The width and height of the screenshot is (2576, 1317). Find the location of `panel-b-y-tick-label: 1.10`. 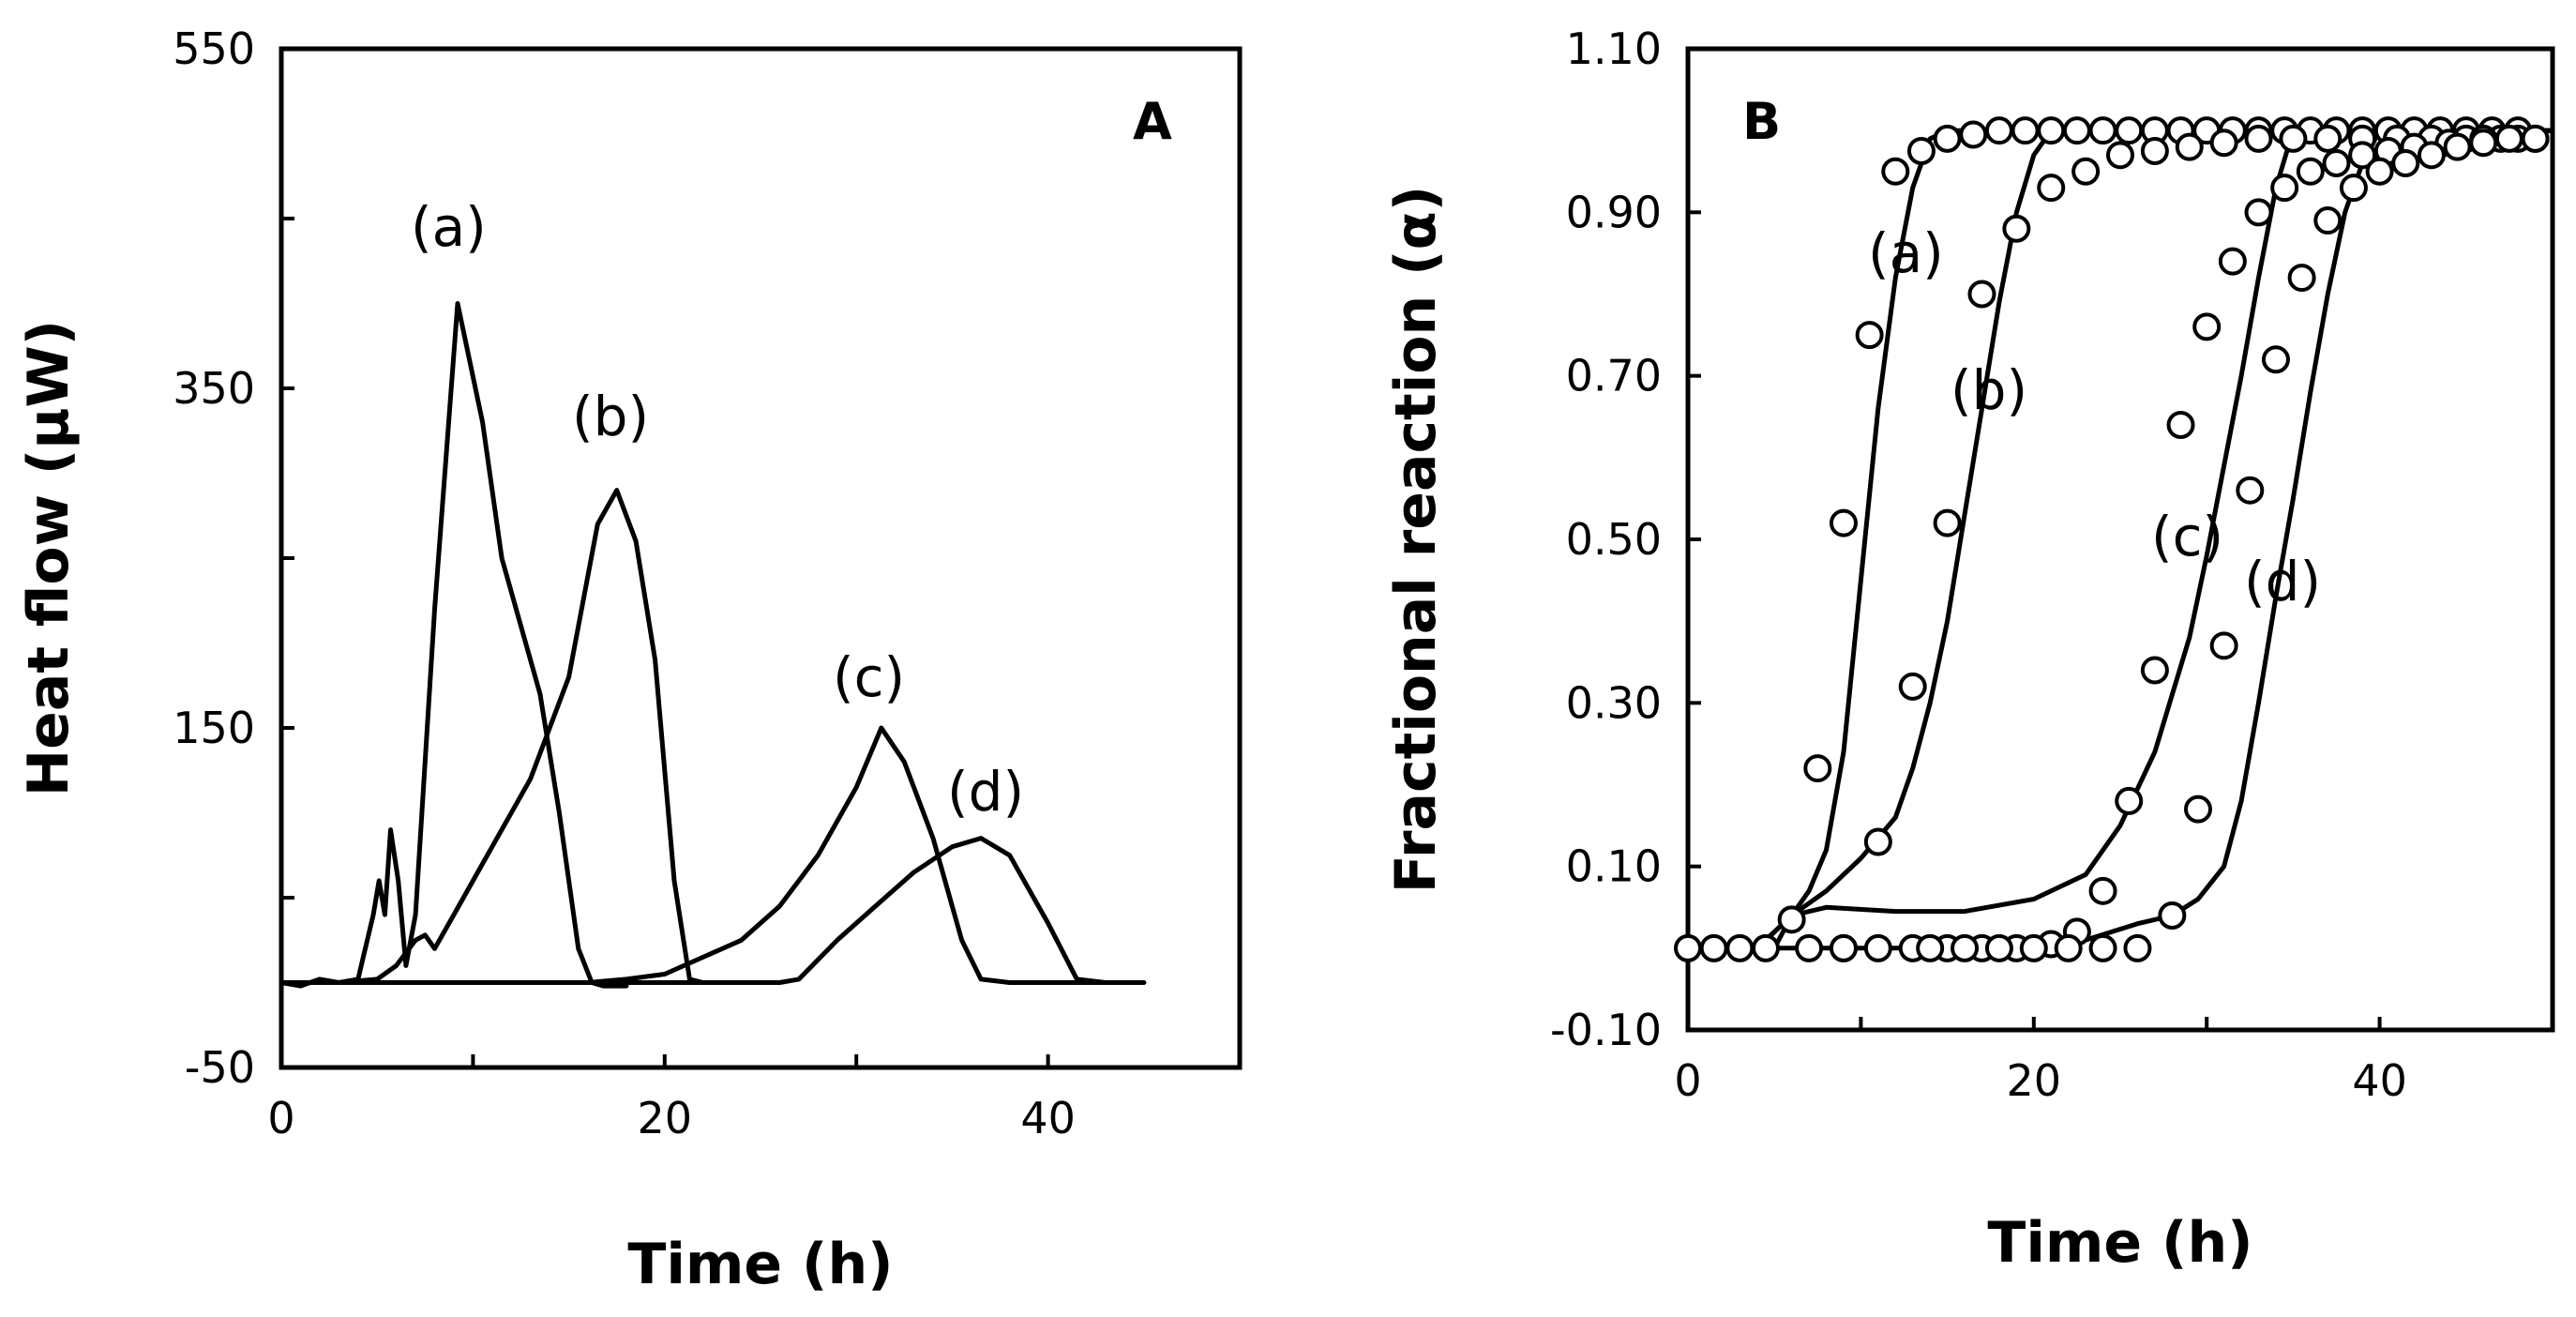

panel-b-y-tick-label: 1.10 is located at coordinates (1614, 48).